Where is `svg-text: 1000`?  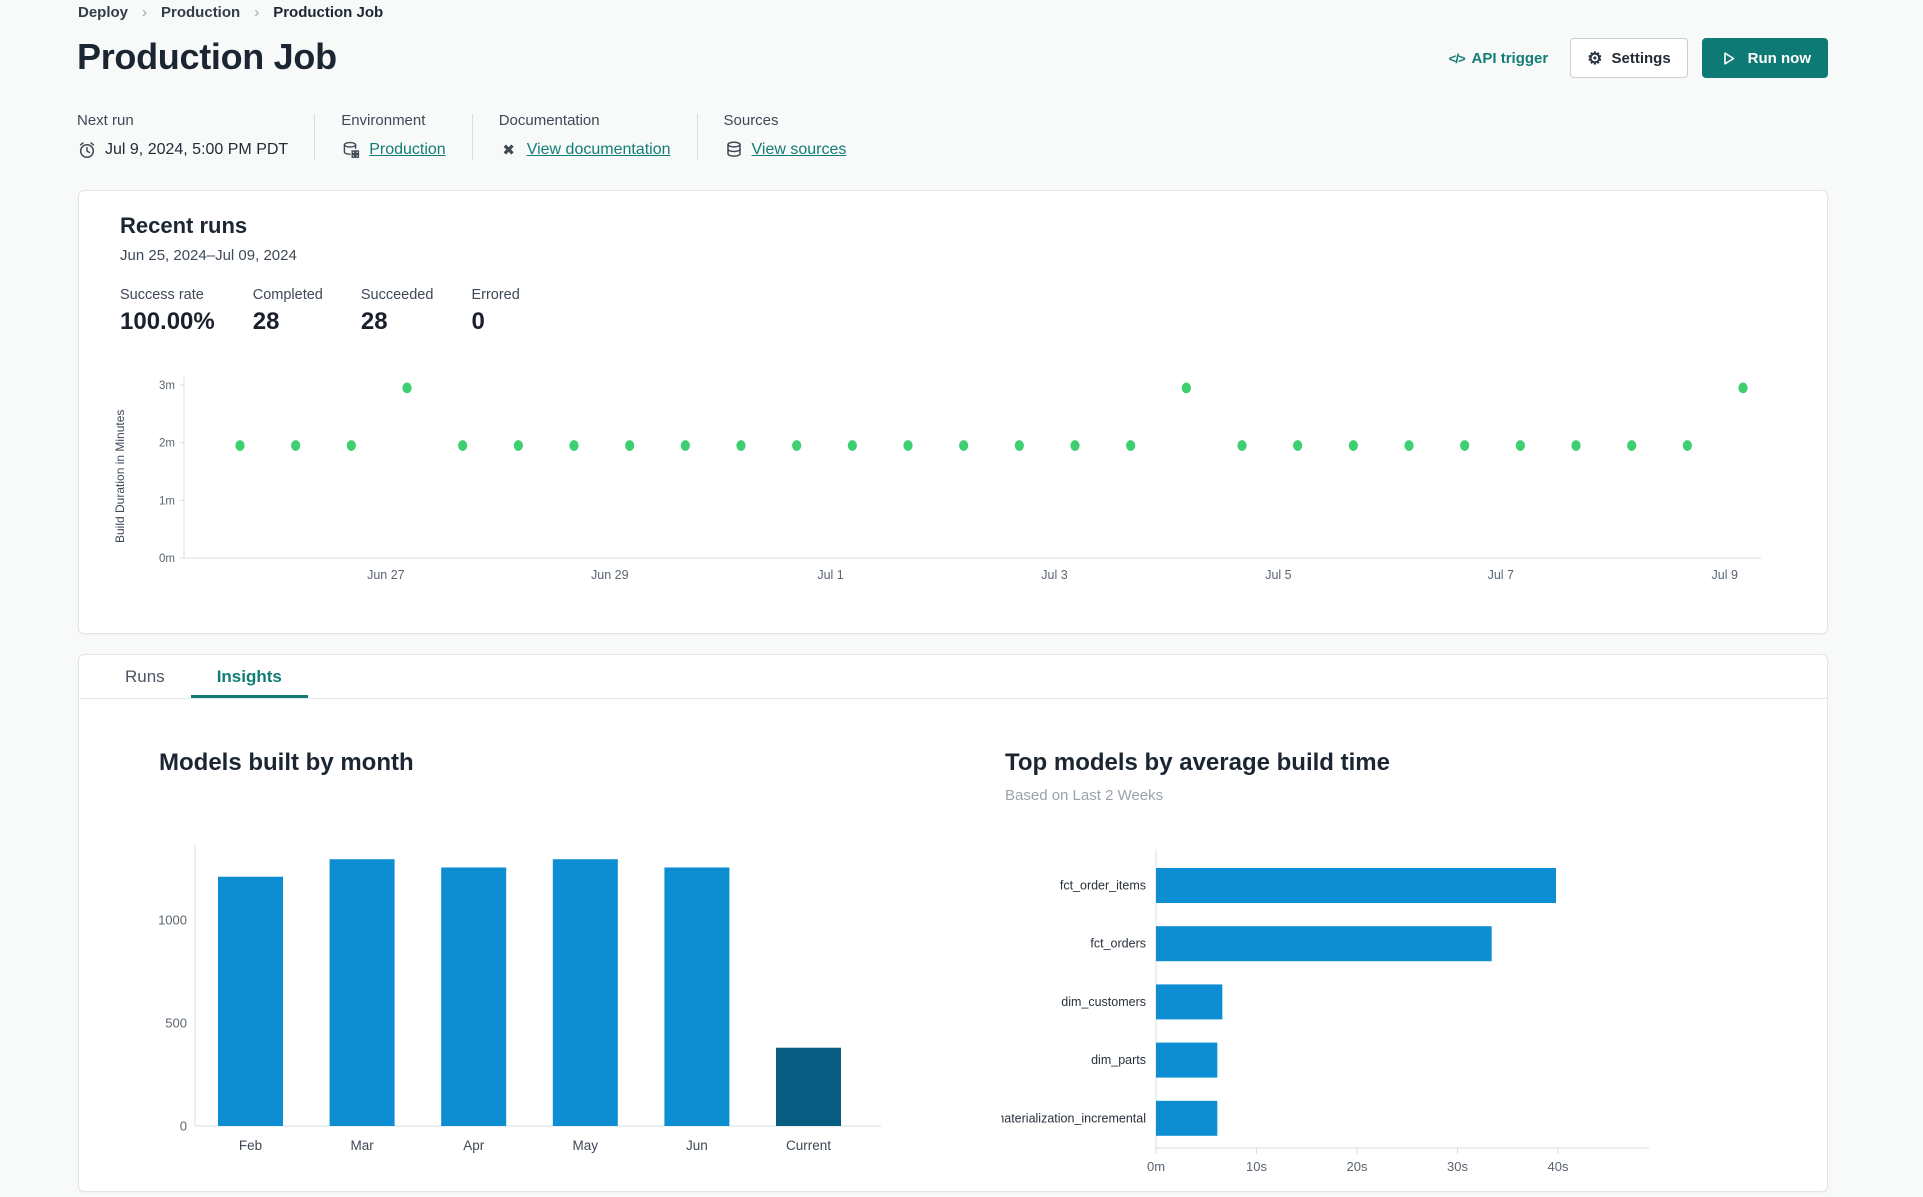 svg-text: 1000 is located at coordinates (172, 920).